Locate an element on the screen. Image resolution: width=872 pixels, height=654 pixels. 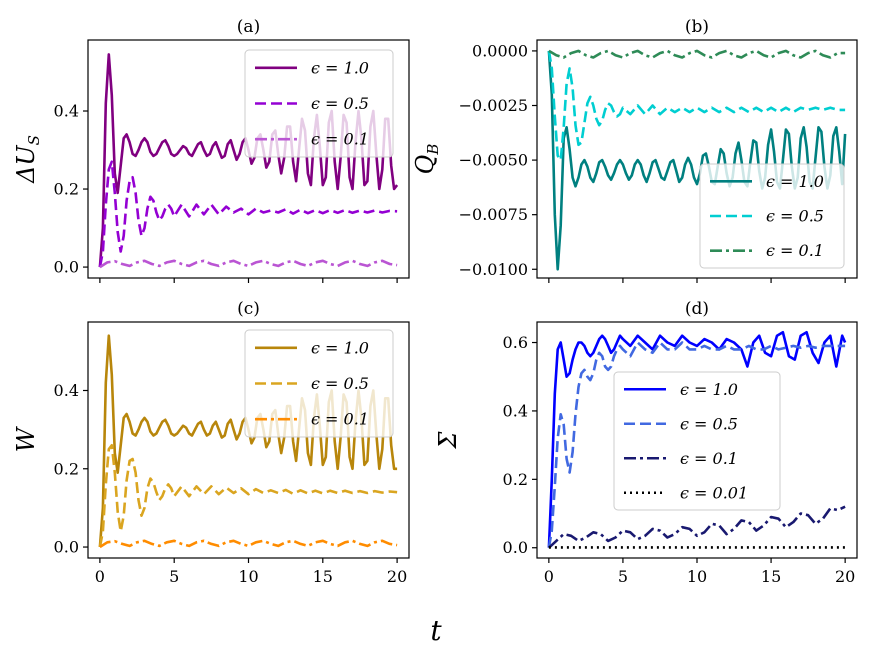
panel-title: (c) is located at coordinates (248, 309).